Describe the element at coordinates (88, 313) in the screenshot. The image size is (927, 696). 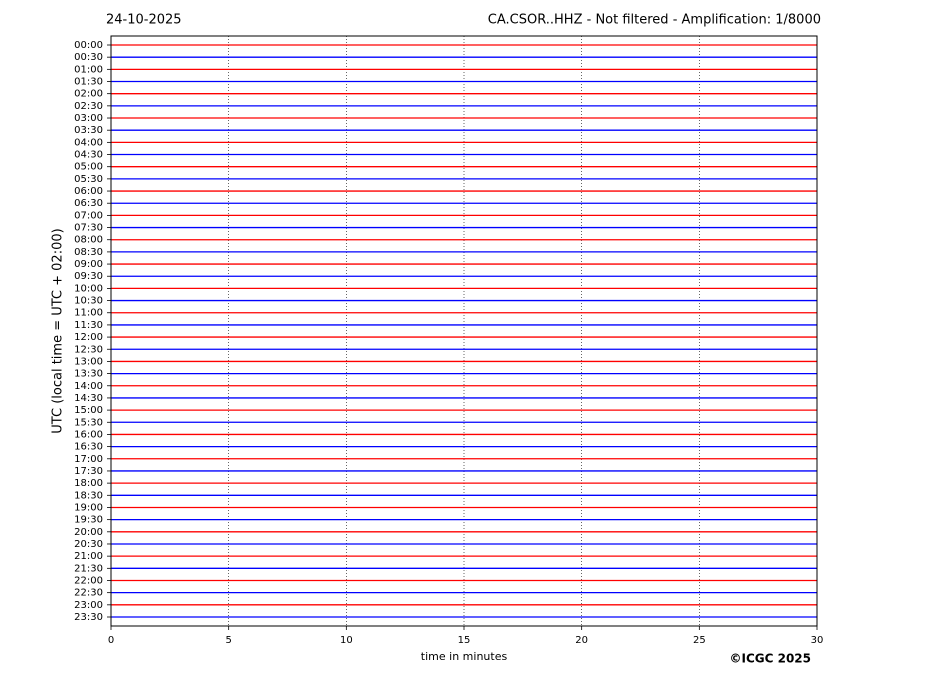
I see `y-tick-label: 11:00` at that location.